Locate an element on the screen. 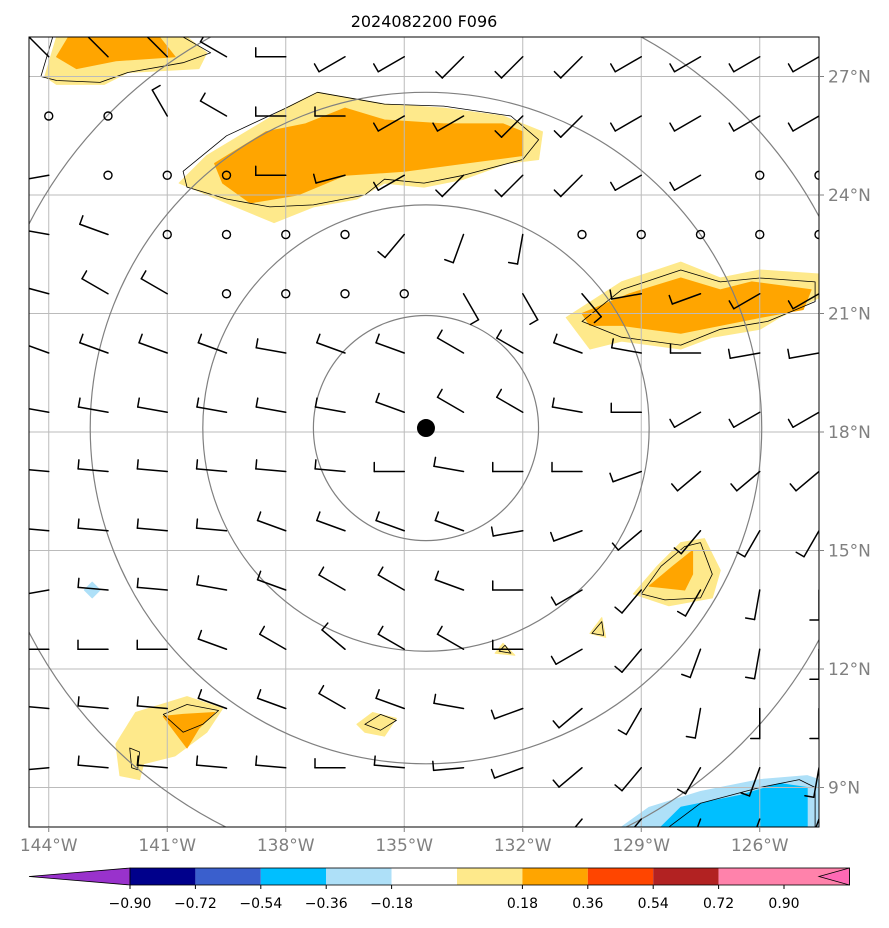 This screenshot has height=928, width=889. colorbar-tick-label: 0.90 is located at coordinates (783, 904).